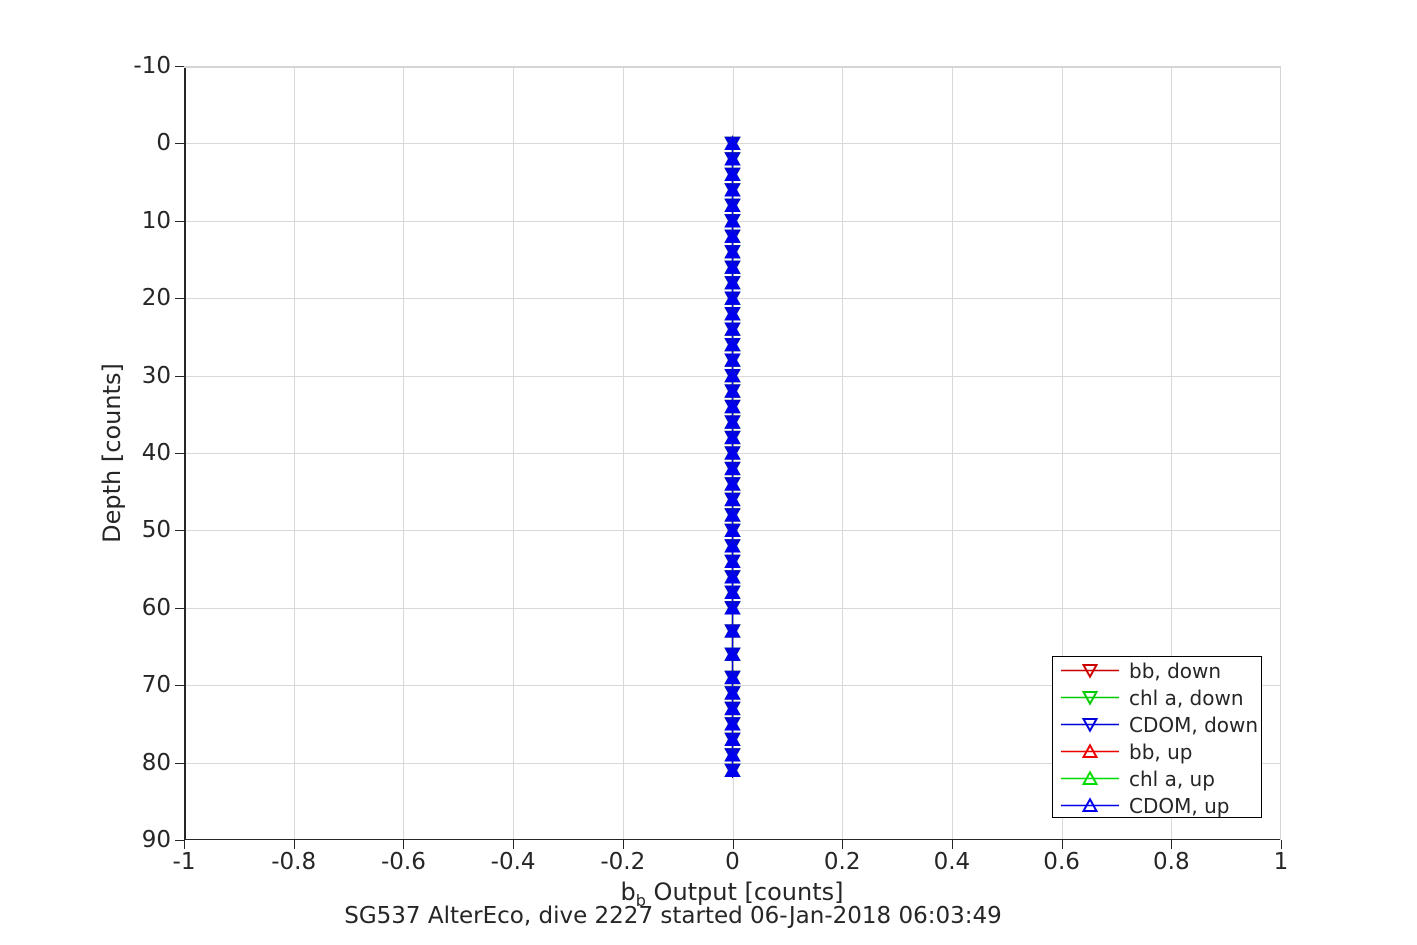 This screenshot has width=1417, height=945. Describe the element at coordinates (732, 67) in the screenshot. I see `axis-spine-top` at that location.